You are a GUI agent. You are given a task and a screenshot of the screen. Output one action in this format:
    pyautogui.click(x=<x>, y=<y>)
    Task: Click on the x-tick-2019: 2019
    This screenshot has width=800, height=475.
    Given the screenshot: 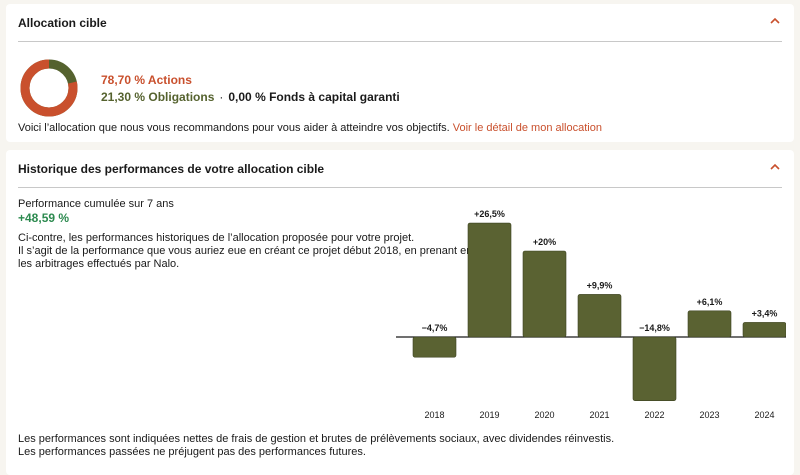 What is the action you would take?
    pyautogui.click(x=489, y=415)
    